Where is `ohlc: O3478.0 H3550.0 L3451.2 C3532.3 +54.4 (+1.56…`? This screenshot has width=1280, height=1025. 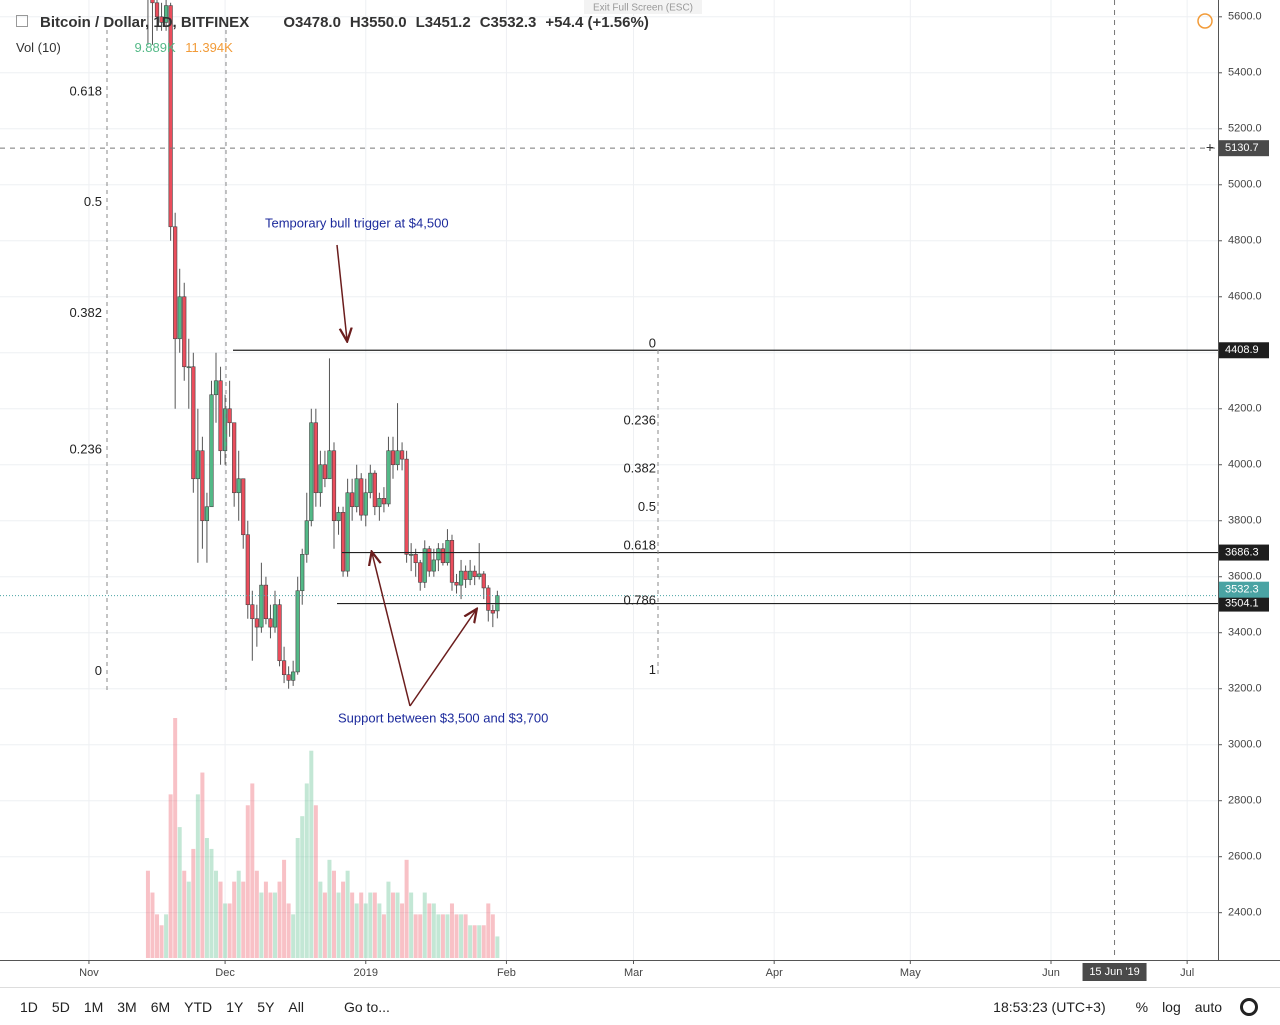
ohlc: O3478.0 H3550.0 L3451.2 C3532.3 +54.4 (+1.56… is located at coordinates (470, 22).